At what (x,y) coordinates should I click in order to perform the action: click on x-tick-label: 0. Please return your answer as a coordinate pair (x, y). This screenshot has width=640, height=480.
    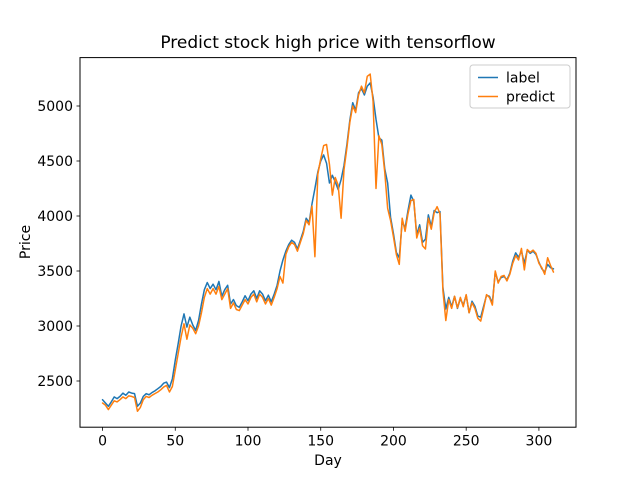
    Looking at the image, I should click on (102, 442).